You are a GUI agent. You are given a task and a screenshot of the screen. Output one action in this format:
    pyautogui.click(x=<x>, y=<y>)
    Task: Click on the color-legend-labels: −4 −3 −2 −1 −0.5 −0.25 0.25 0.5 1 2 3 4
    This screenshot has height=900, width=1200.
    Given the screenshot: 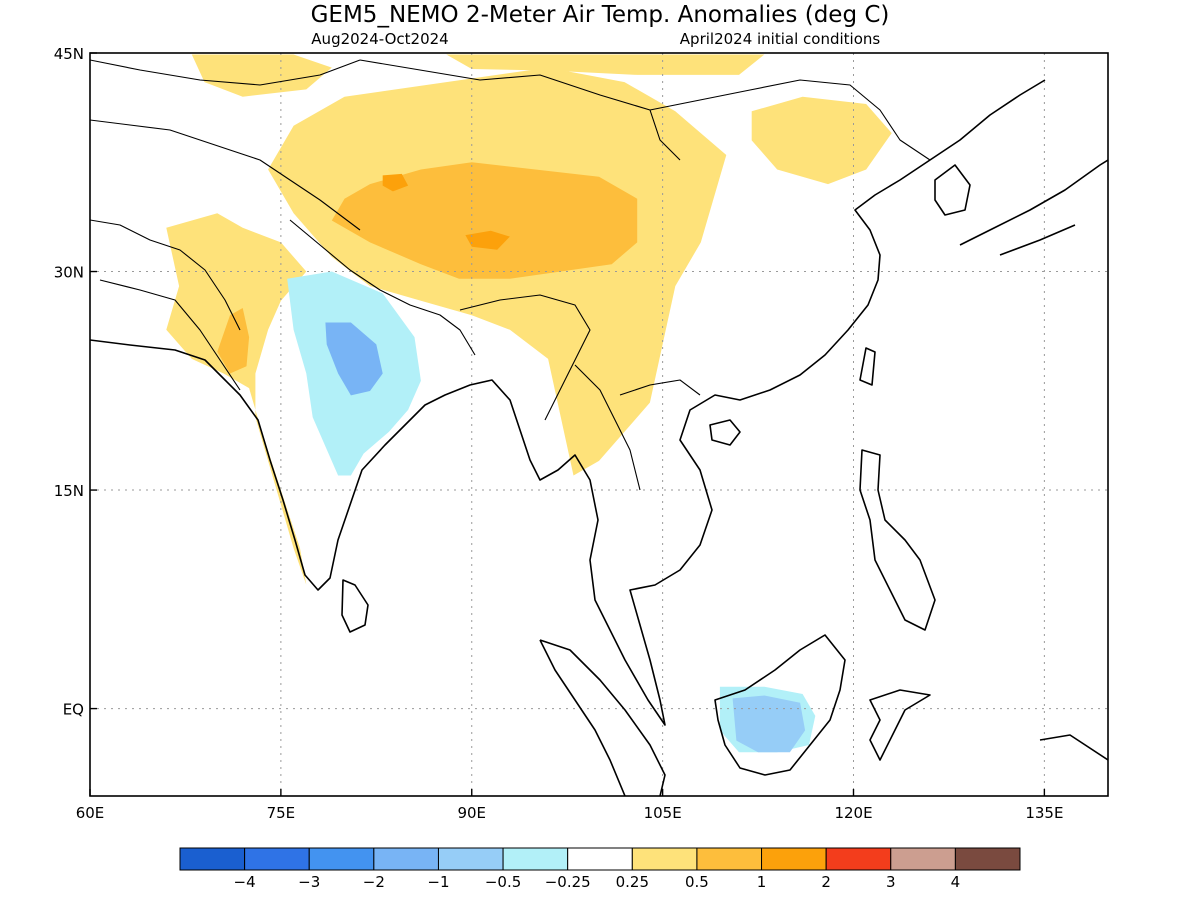 What is the action you would take?
    pyautogui.click(x=597, y=882)
    